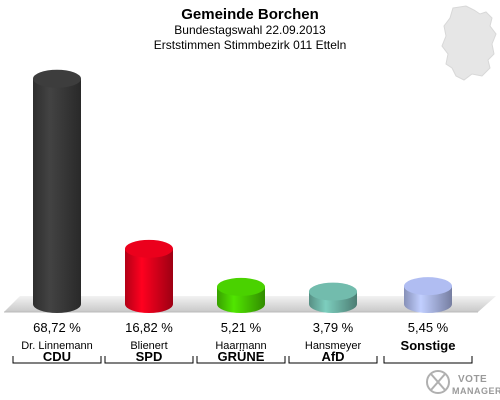 This screenshot has width=500, height=400. I want to click on bar-cdu, so click(57, 191).